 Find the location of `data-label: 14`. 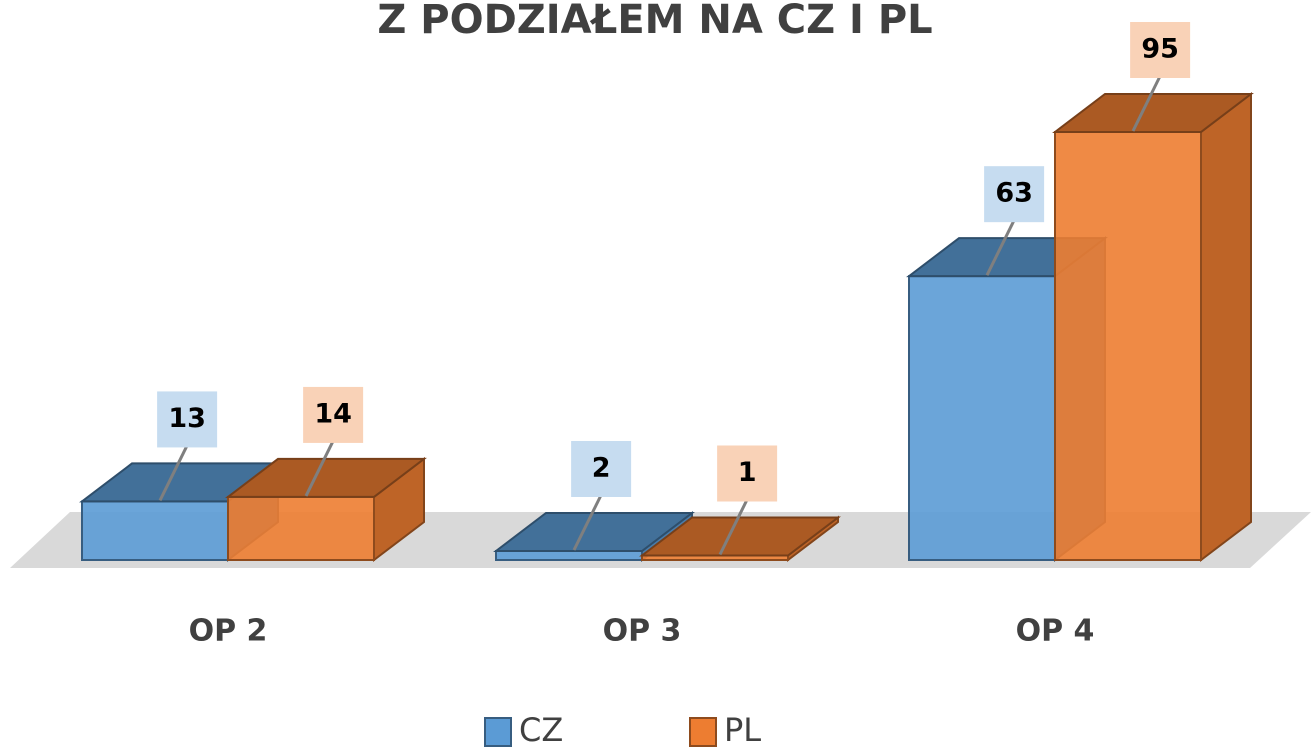

data-label: 14 is located at coordinates (333, 413).